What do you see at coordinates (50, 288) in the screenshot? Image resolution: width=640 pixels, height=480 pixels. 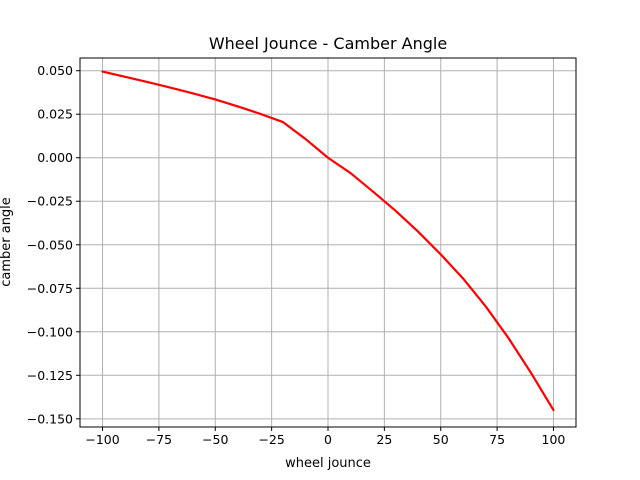 I see `y-tick-label: −0.075` at bounding box center [50, 288].